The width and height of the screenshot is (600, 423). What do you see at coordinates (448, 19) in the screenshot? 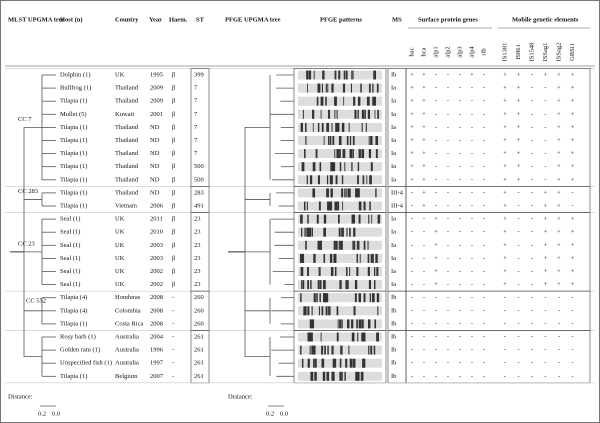
I see `header: Surface protein genes` at bounding box center [448, 19].